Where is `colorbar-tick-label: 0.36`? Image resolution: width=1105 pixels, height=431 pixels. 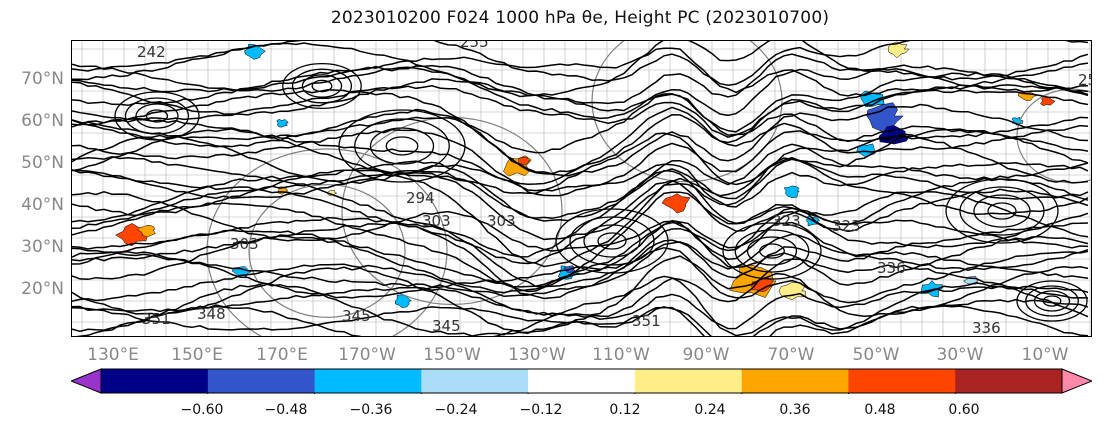
colorbar-tick-label: 0.36 is located at coordinates (795, 410).